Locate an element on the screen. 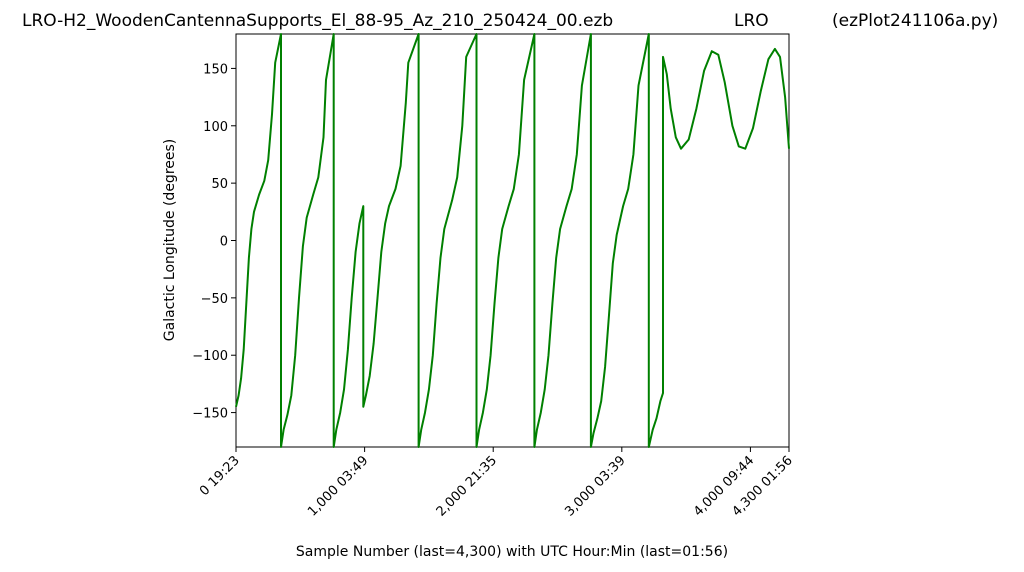 Image resolution: width=1024 pixels, height=572 pixels. x-tick-label: 0 19:23 is located at coordinates (220, 476).